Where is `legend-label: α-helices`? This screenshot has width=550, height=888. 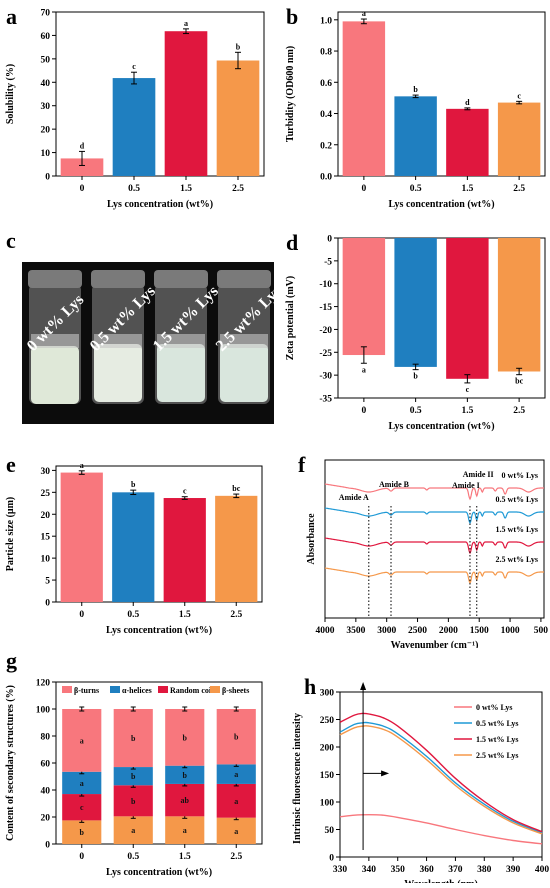
legend-label: α-helices is located at coordinates (137, 690).